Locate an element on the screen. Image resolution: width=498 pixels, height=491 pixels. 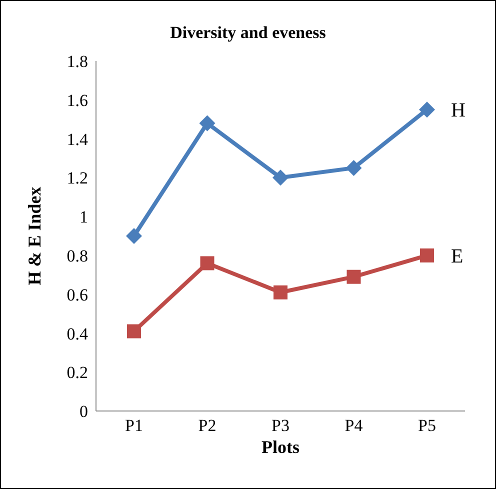
x-tick-label: P1 is located at coordinates (134, 426).